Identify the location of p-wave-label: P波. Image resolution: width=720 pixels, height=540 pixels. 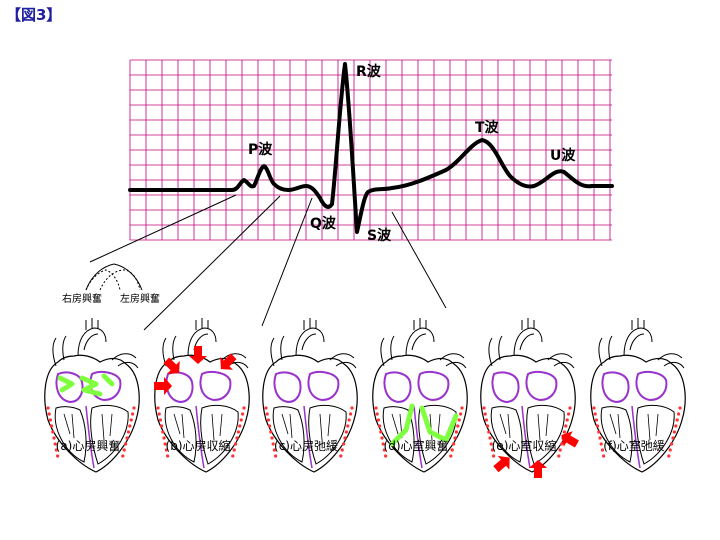
(260, 149).